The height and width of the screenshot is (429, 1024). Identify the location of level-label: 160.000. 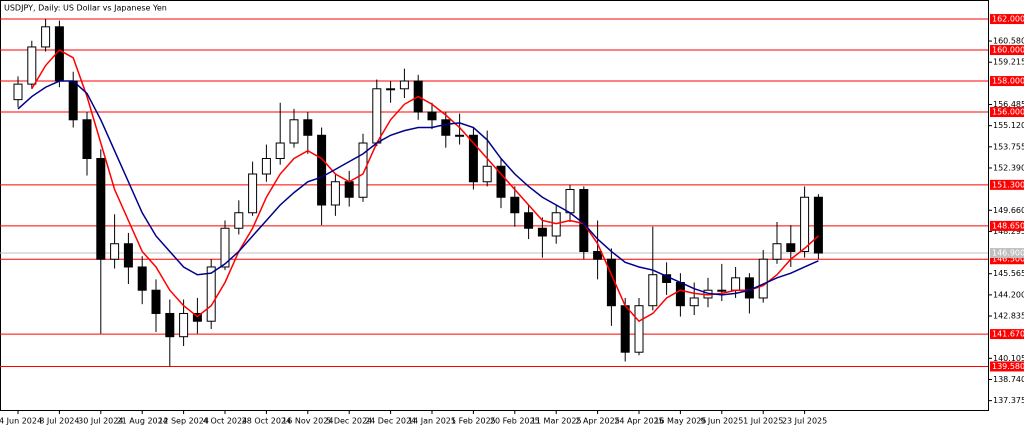
(1008, 50).